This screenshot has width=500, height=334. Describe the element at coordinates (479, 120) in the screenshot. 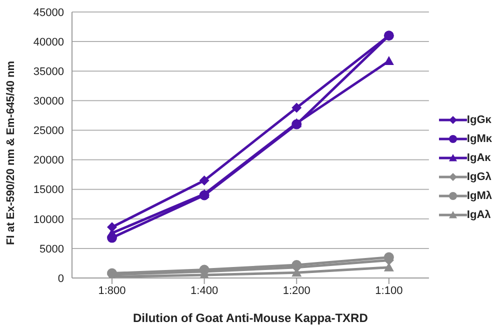

I see `legend-label: IgGκ` at that location.